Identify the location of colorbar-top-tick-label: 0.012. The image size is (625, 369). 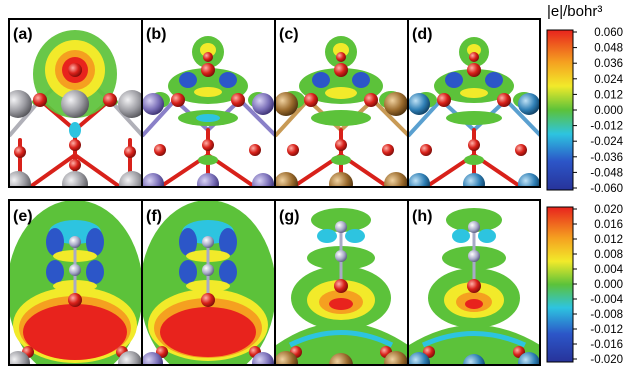
(608, 95).